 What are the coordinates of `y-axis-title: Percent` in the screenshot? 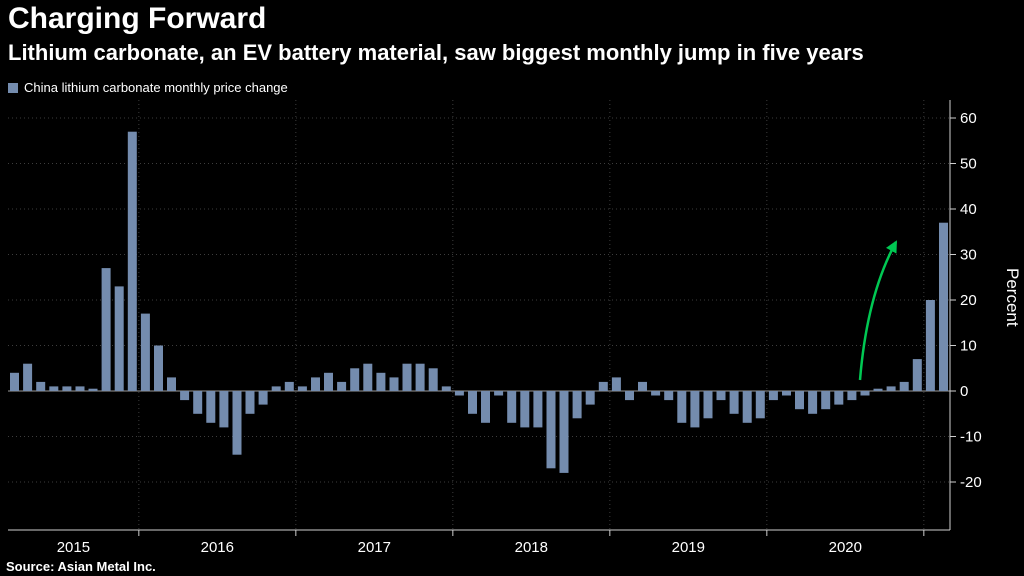 It's located at (1012, 297).